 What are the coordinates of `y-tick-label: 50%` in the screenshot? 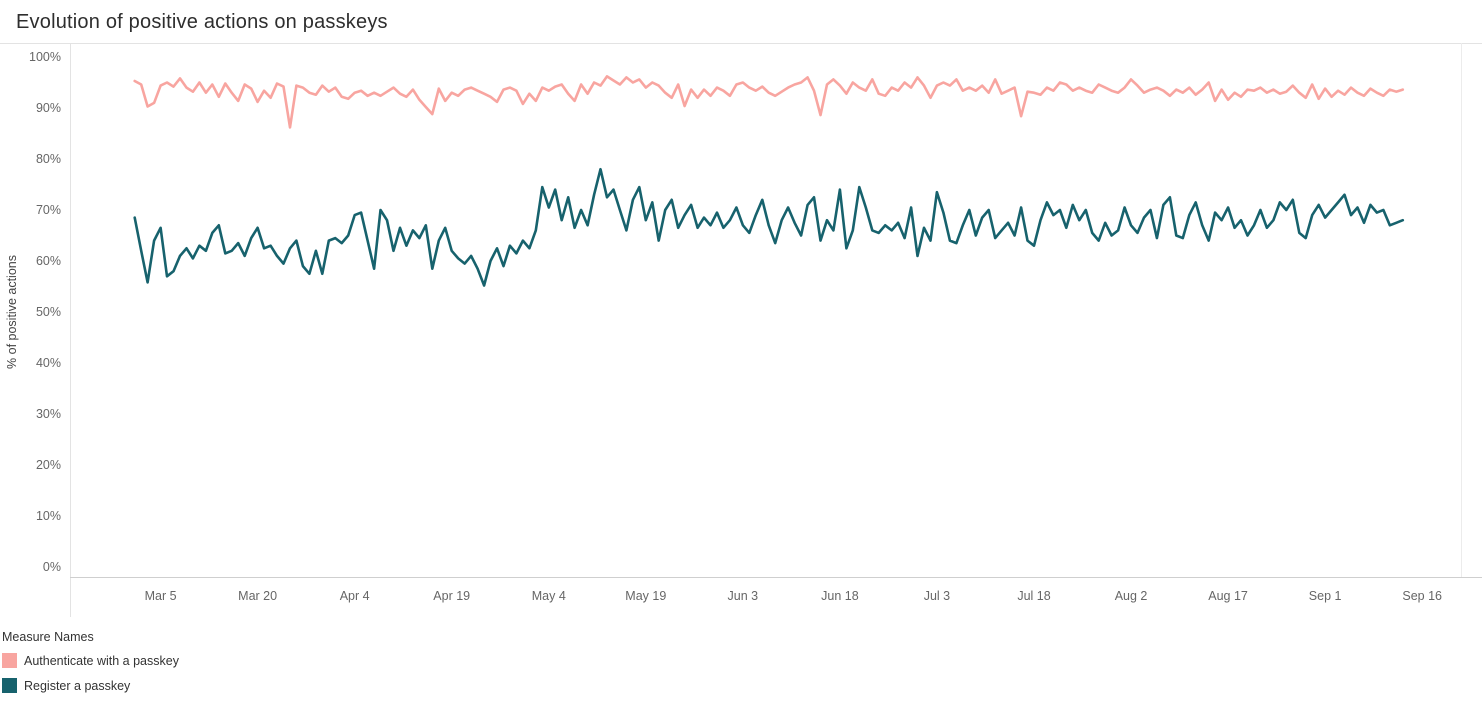 It's located at (48, 312).